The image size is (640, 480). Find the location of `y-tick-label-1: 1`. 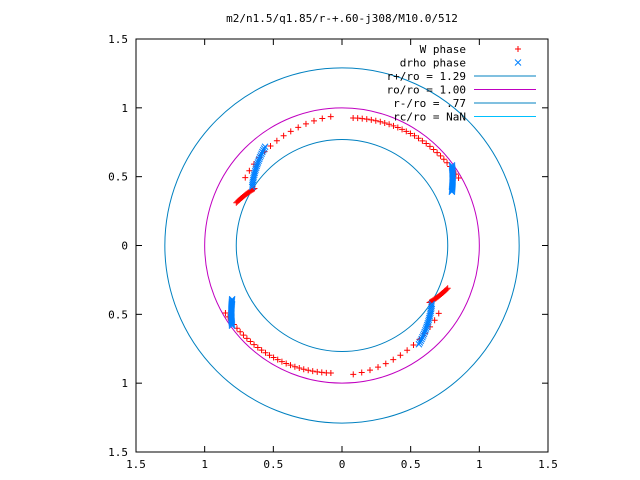

y-tick-label-1: 1 is located at coordinates (124, 108).